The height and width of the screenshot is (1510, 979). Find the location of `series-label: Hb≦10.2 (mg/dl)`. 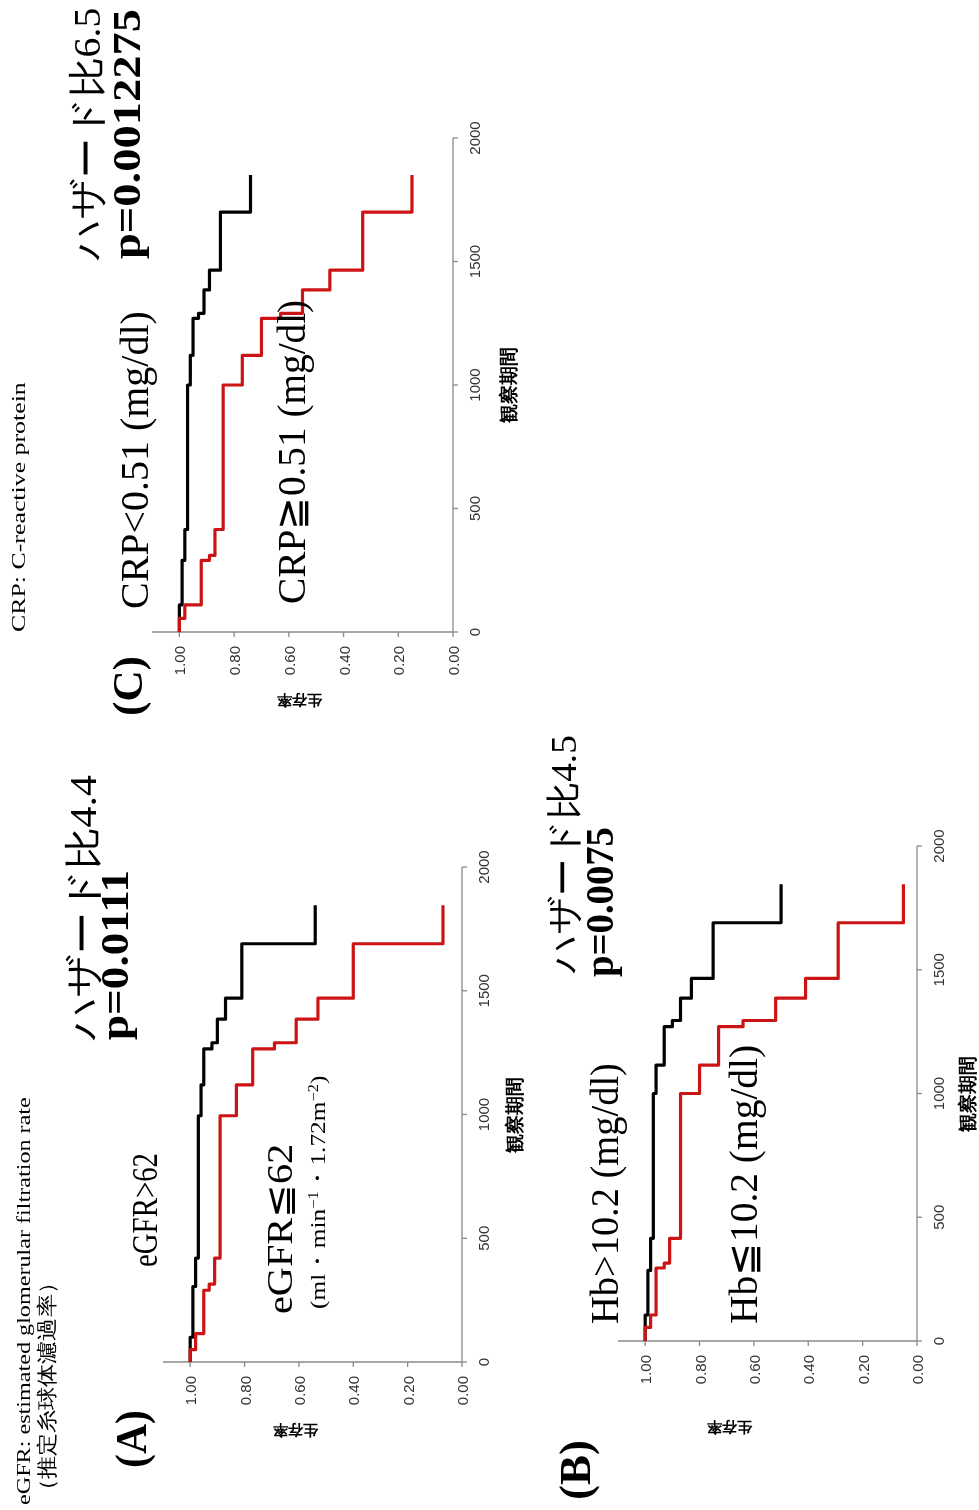

series-label: Hb≦10.2 (mg/dl) is located at coordinates (744, 1184).